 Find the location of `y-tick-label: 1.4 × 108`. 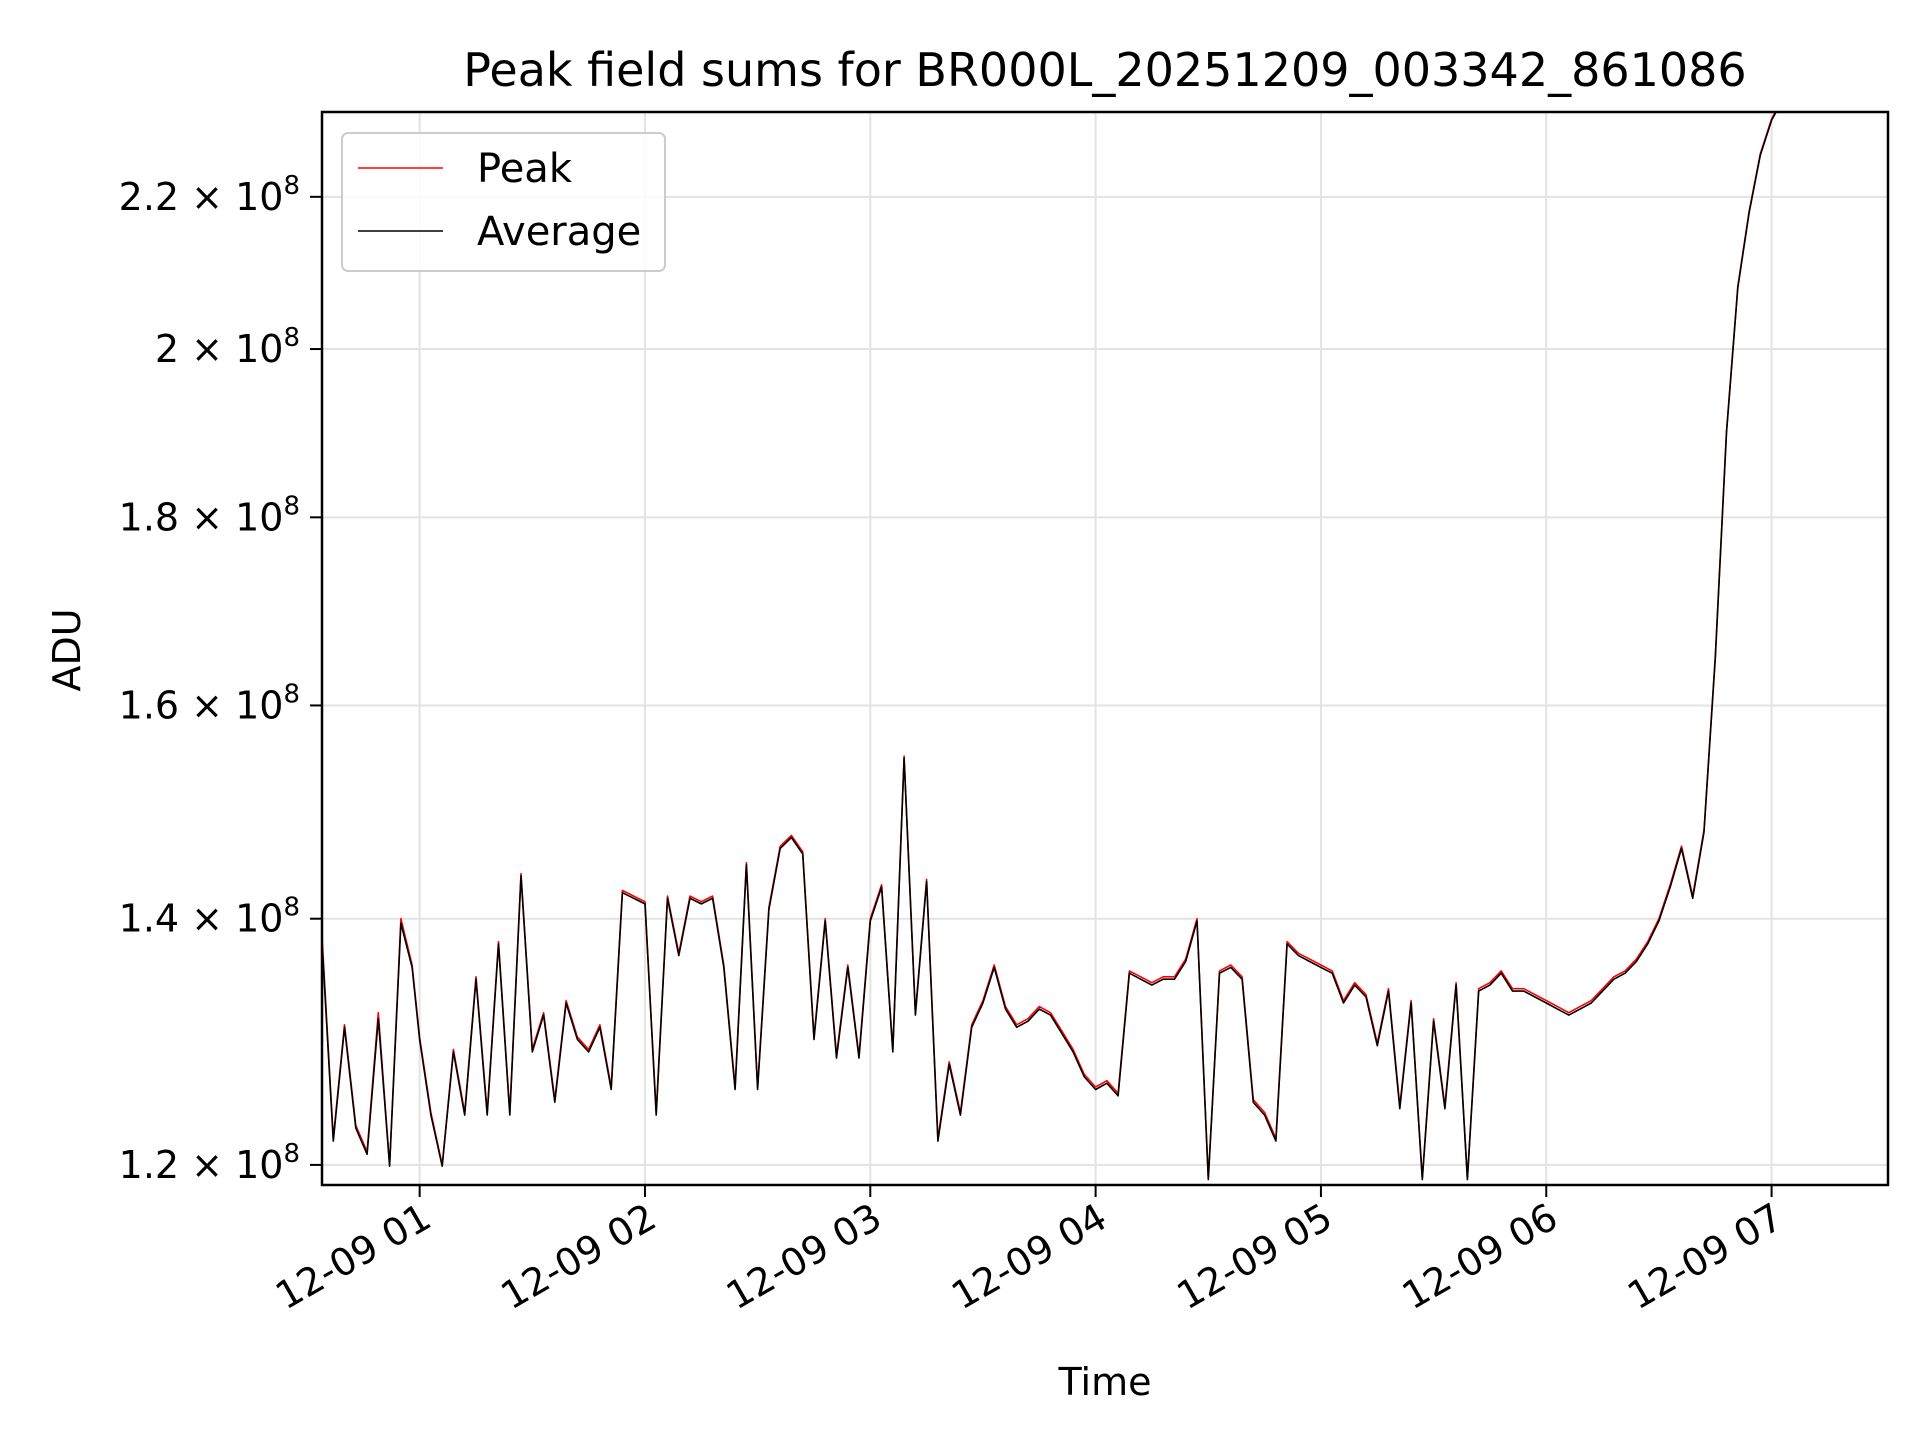

y-tick-label: 1.4 × 108 is located at coordinates (209, 917).